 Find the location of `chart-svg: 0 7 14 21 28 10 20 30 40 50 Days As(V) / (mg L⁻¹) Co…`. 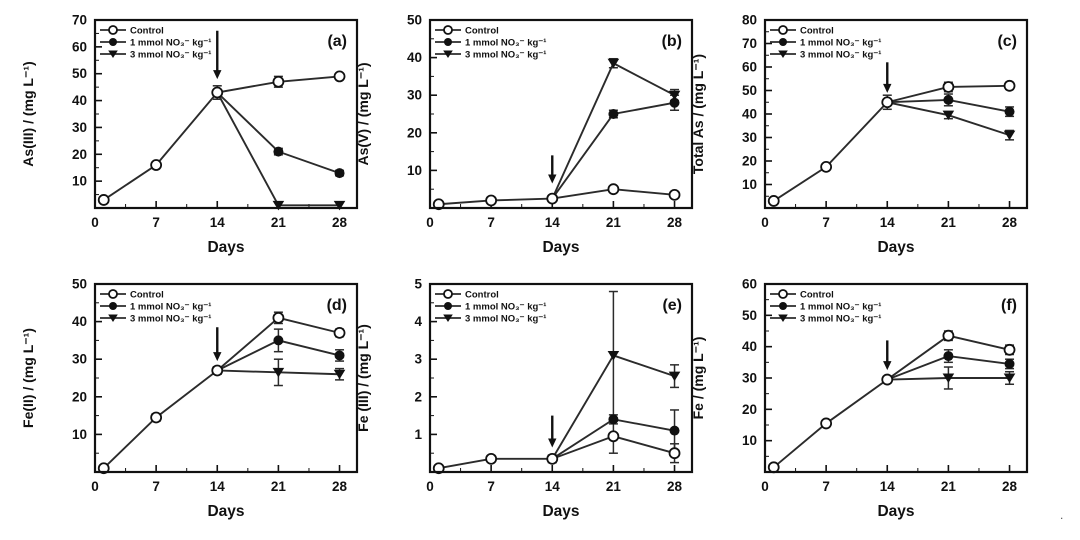

chart-svg: 0 7 14 21 28 10 20 30 40 50 Days As(V) / (mg L⁻¹) Co… is located at coordinates (524, 134).